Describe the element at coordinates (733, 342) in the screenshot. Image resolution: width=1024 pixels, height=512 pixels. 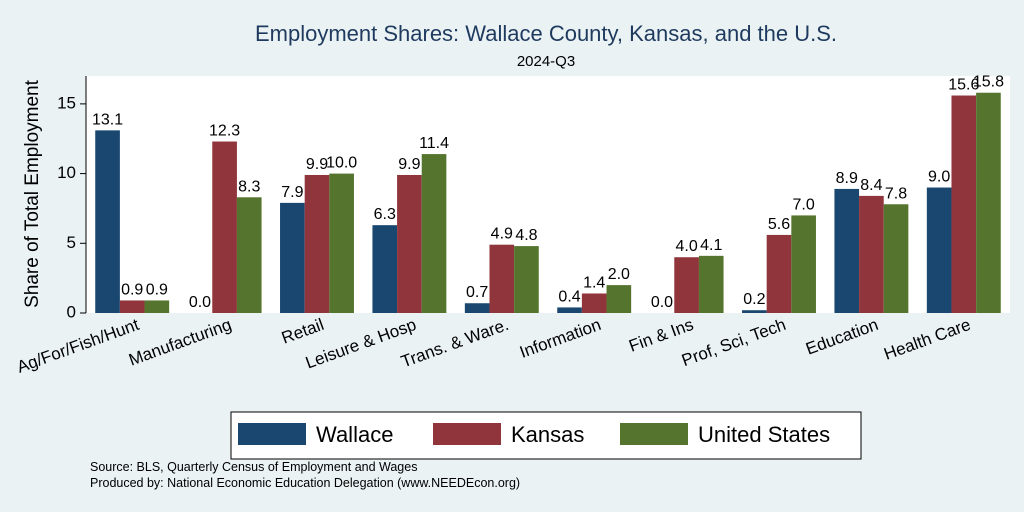
I see `category-label: Prof, Sci, Tech` at that location.